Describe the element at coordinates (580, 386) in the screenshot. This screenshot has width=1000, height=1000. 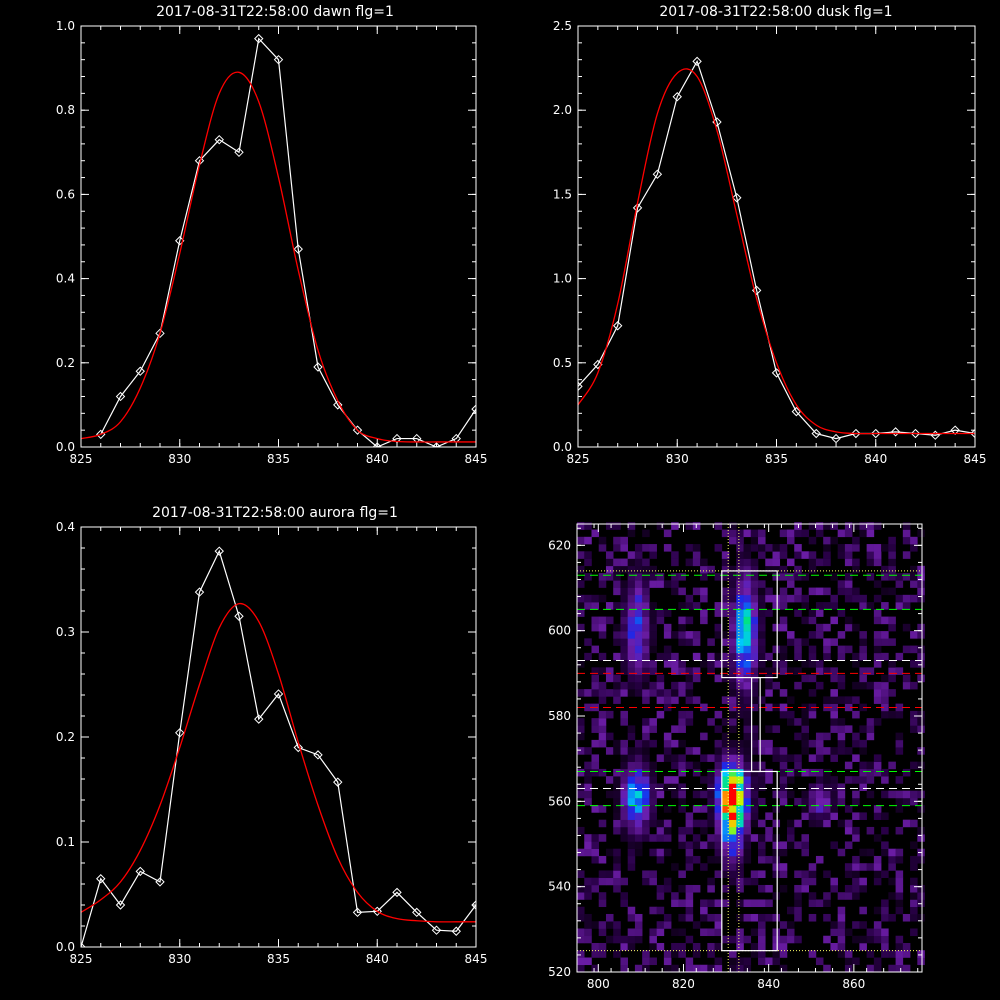
I see `panel1-data-point` at that location.